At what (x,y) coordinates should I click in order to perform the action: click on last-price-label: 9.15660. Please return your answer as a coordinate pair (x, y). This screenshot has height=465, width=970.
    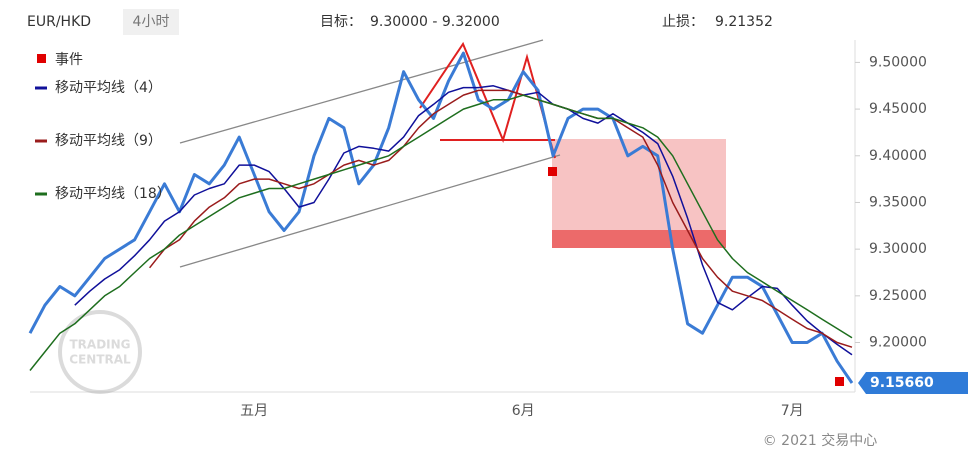
    Looking at the image, I should click on (902, 383).